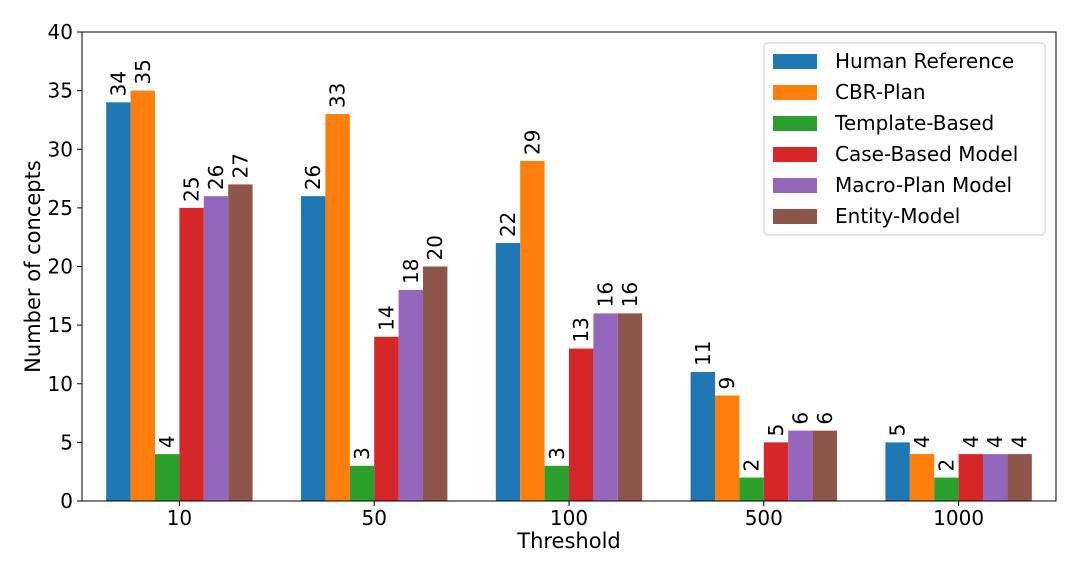 This screenshot has height=576, width=1080. I want to click on y-tick-label: 25, so click(60, 208).